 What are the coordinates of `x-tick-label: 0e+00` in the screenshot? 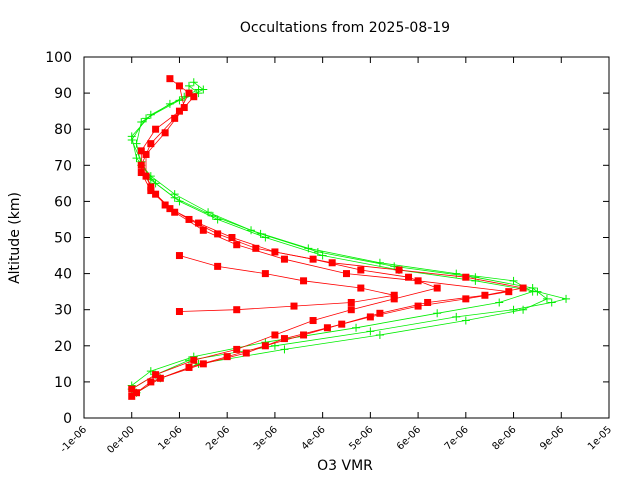 It's located at (121, 440).